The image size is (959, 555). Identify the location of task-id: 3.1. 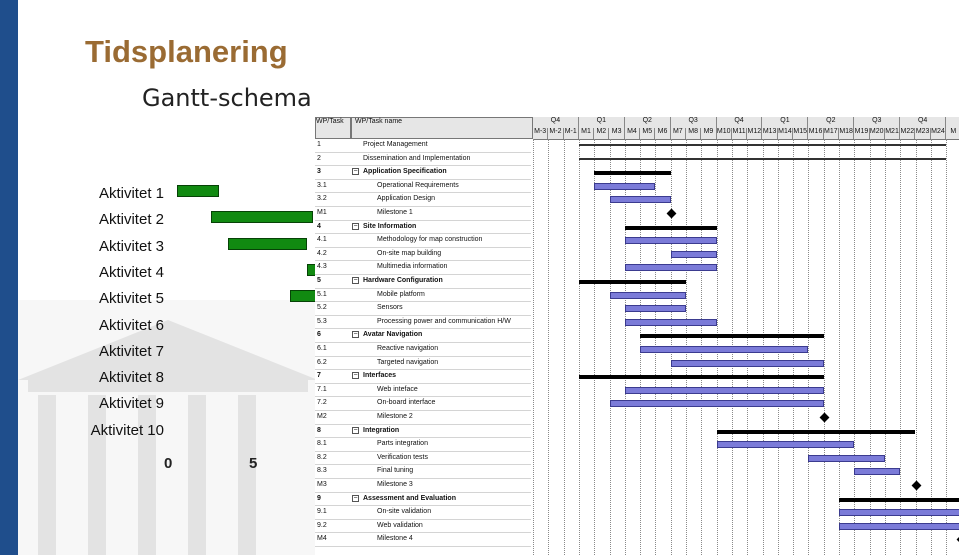
(322, 185).